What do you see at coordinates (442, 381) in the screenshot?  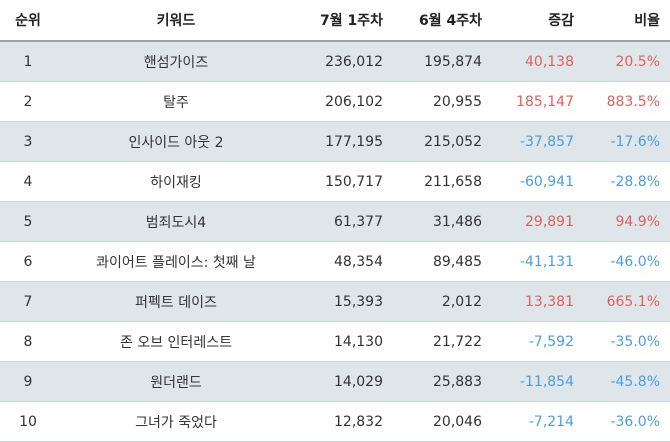 I see `cell-week-prev: 25,883` at bounding box center [442, 381].